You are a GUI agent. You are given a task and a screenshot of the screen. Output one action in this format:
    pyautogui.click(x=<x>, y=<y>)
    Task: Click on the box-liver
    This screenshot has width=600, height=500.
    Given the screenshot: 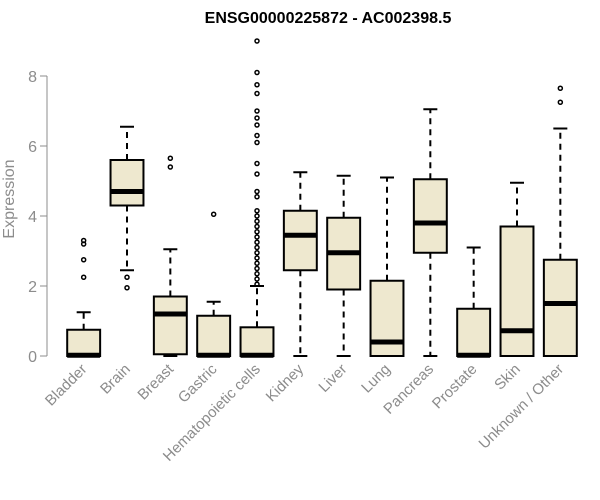 What is the action you would take?
    pyautogui.click(x=344, y=265)
    